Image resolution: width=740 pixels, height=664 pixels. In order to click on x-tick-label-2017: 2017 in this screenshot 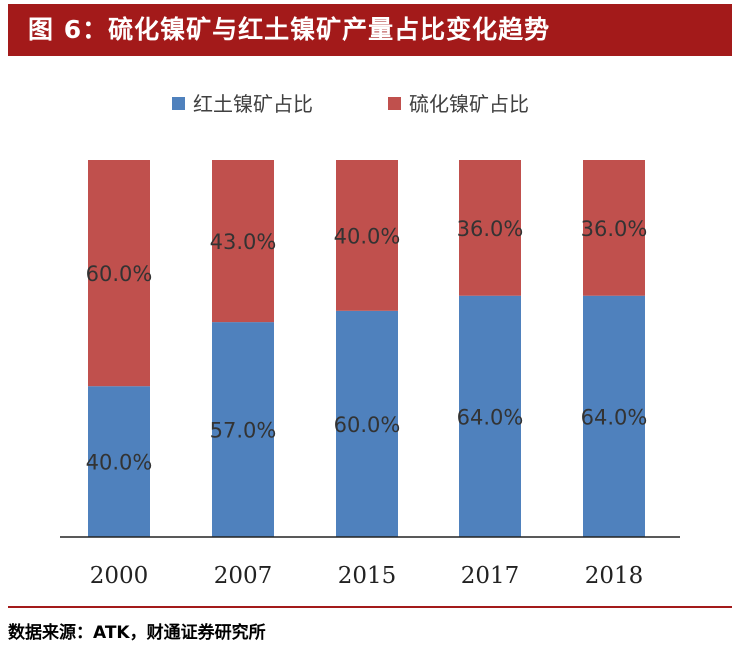, I will do `click(490, 576)`.